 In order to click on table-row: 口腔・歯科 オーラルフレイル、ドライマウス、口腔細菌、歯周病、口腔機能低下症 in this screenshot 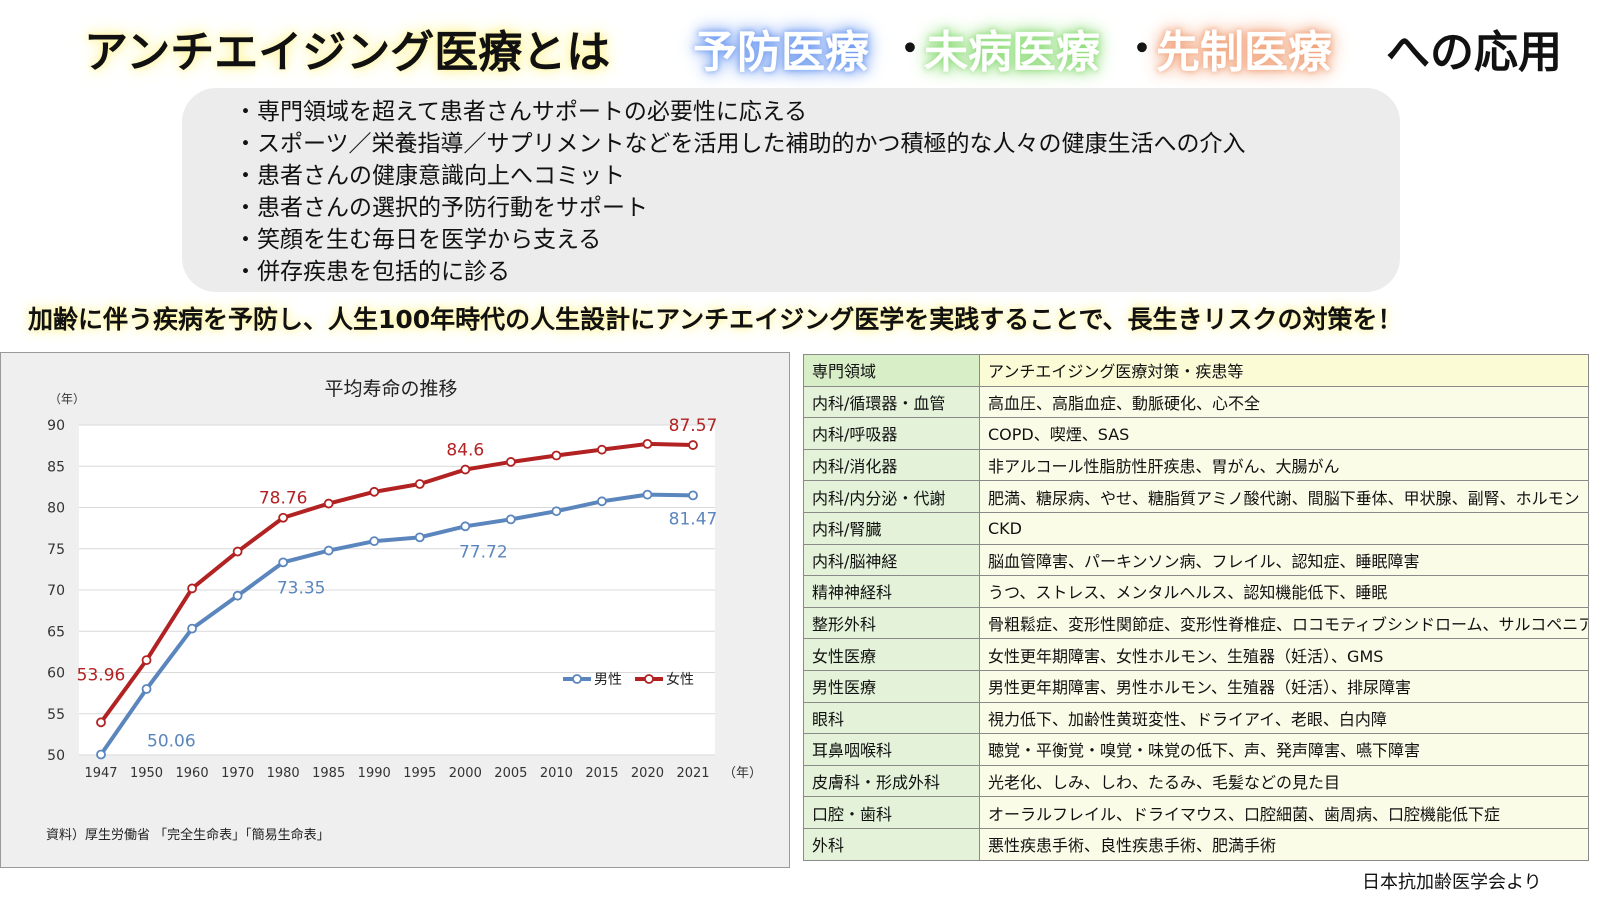, I will do `click(1196, 812)`.